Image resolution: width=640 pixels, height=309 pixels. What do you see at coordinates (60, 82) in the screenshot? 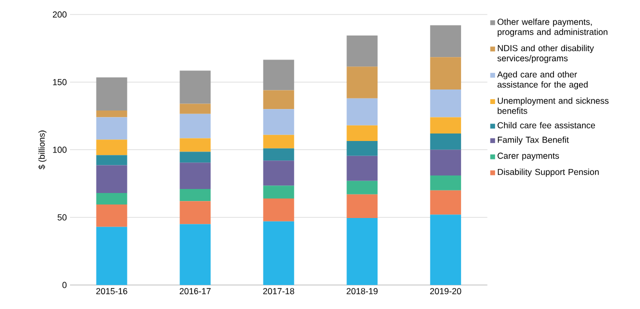
I see `y-tick-label: 150` at bounding box center [60, 82].